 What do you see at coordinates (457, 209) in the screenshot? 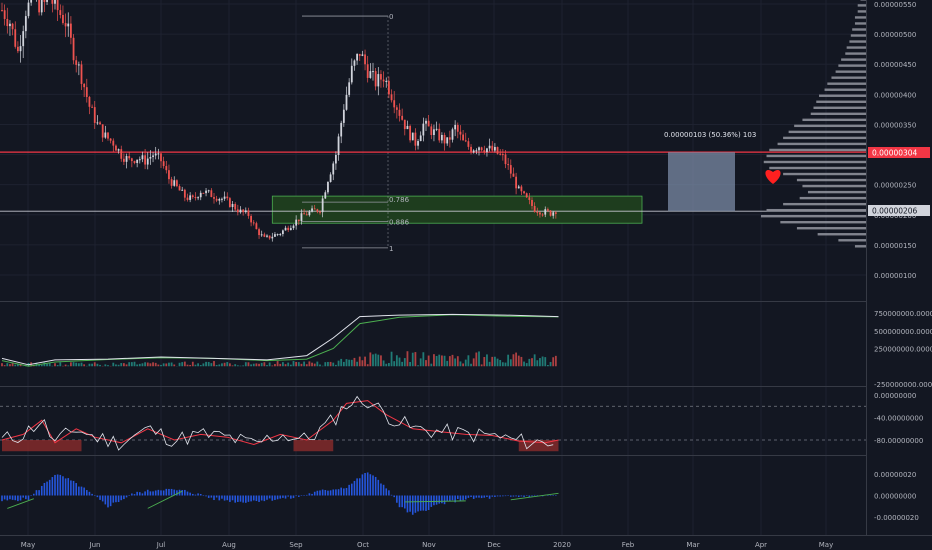
I see `fibonacci-zone` at bounding box center [457, 209].